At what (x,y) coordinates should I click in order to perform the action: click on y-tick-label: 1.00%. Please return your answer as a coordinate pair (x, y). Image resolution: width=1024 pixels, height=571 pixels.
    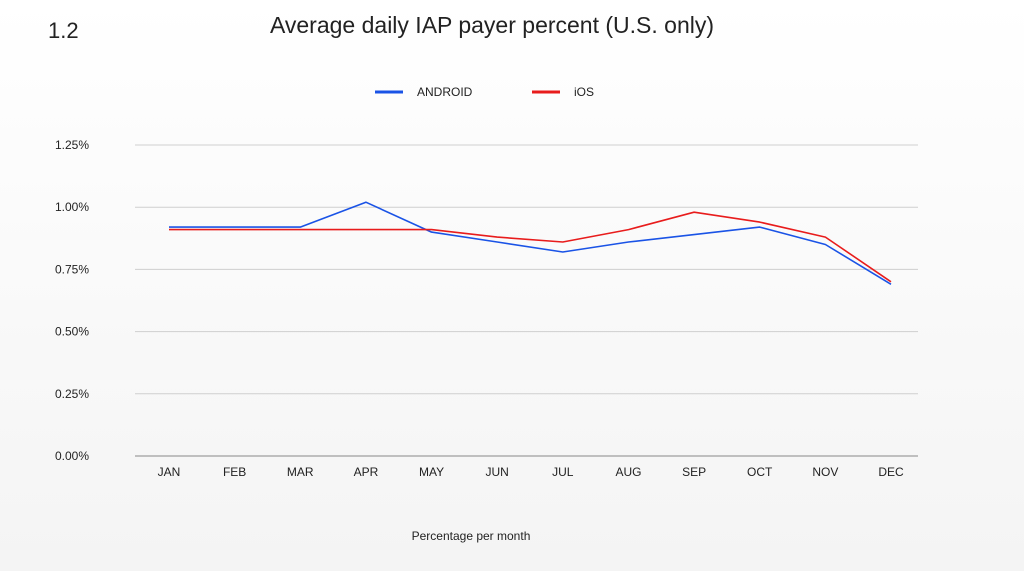
    Looking at the image, I should click on (72, 207).